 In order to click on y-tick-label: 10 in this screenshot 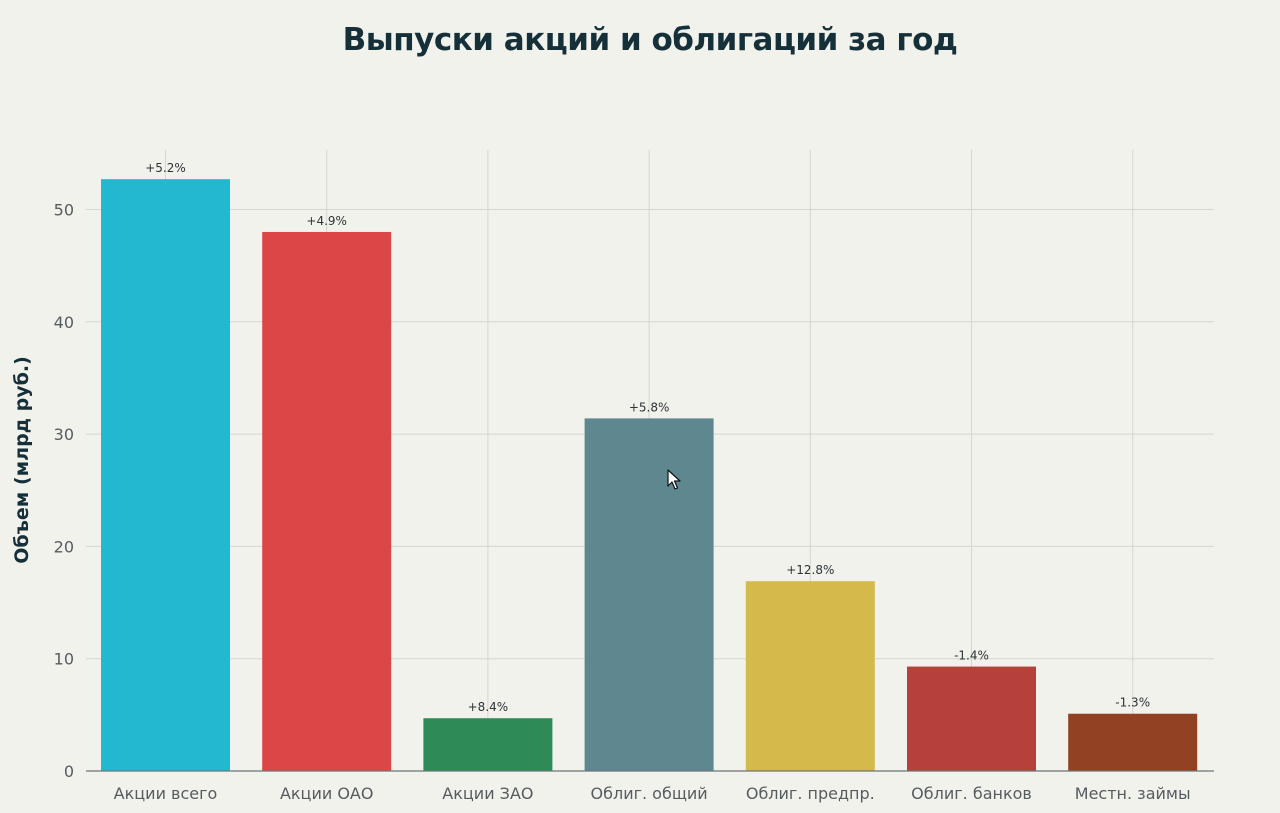, I will do `click(64, 659)`.